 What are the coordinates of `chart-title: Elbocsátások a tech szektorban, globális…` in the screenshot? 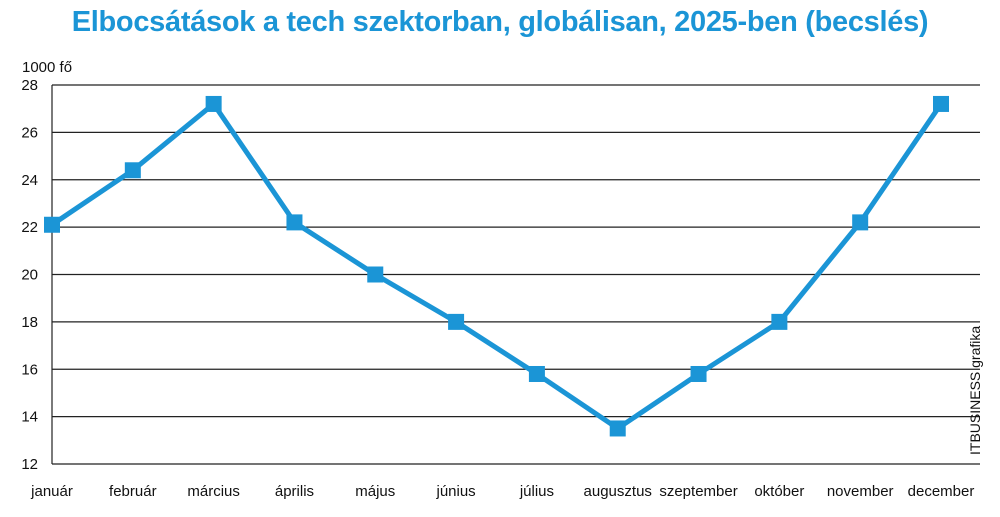 It's located at (500, 22).